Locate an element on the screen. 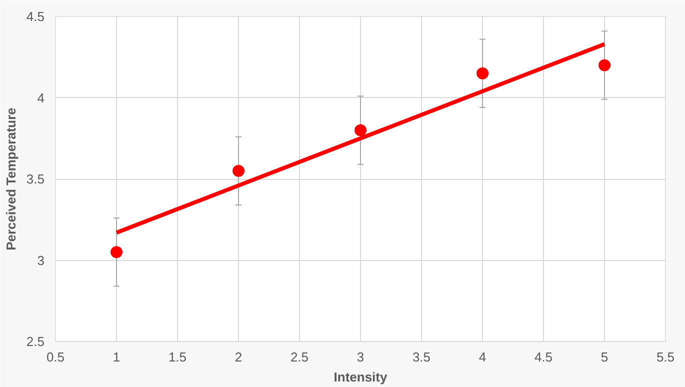 The height and width of the screenshot is (387, 685). x-tick-label: 2.5 is located at coordinates (299, 357).